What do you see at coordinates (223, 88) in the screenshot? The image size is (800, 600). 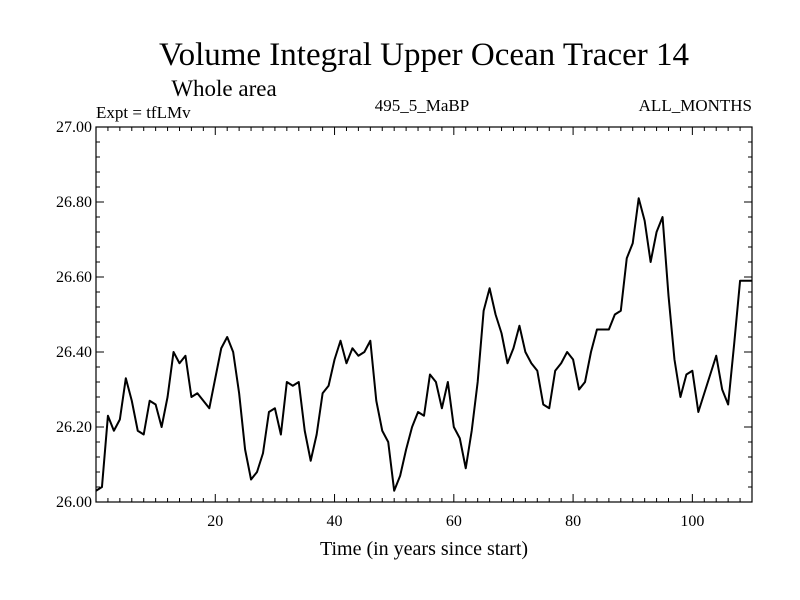 I see `chart-subtitle: Whole area` at bounding box center [223, 88].